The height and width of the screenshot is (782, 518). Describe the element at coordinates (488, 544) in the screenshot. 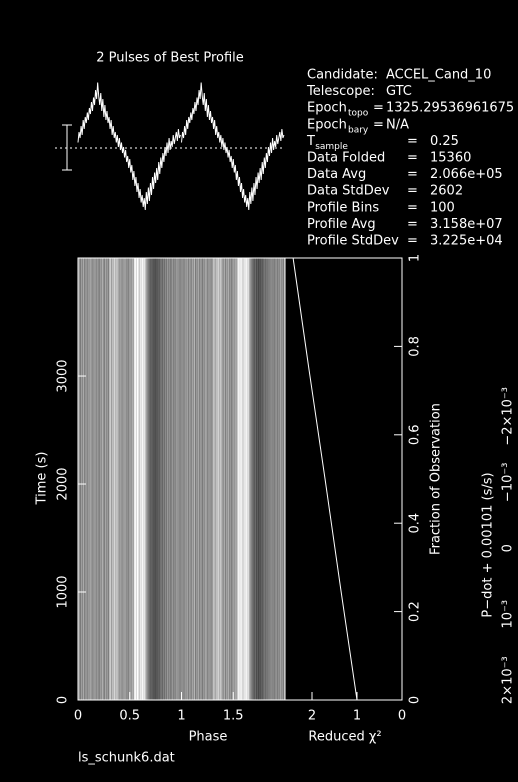

I see `pdot-axis-label: P−dot + 0.00101 (s/s)` at that location.